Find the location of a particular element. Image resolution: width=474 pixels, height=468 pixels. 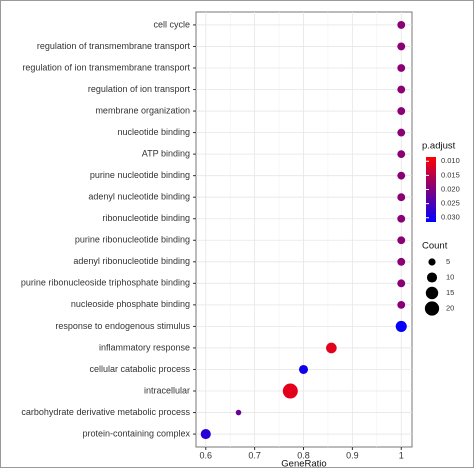

y-tick-label: membrane organization is located at coordinates (142, 110).